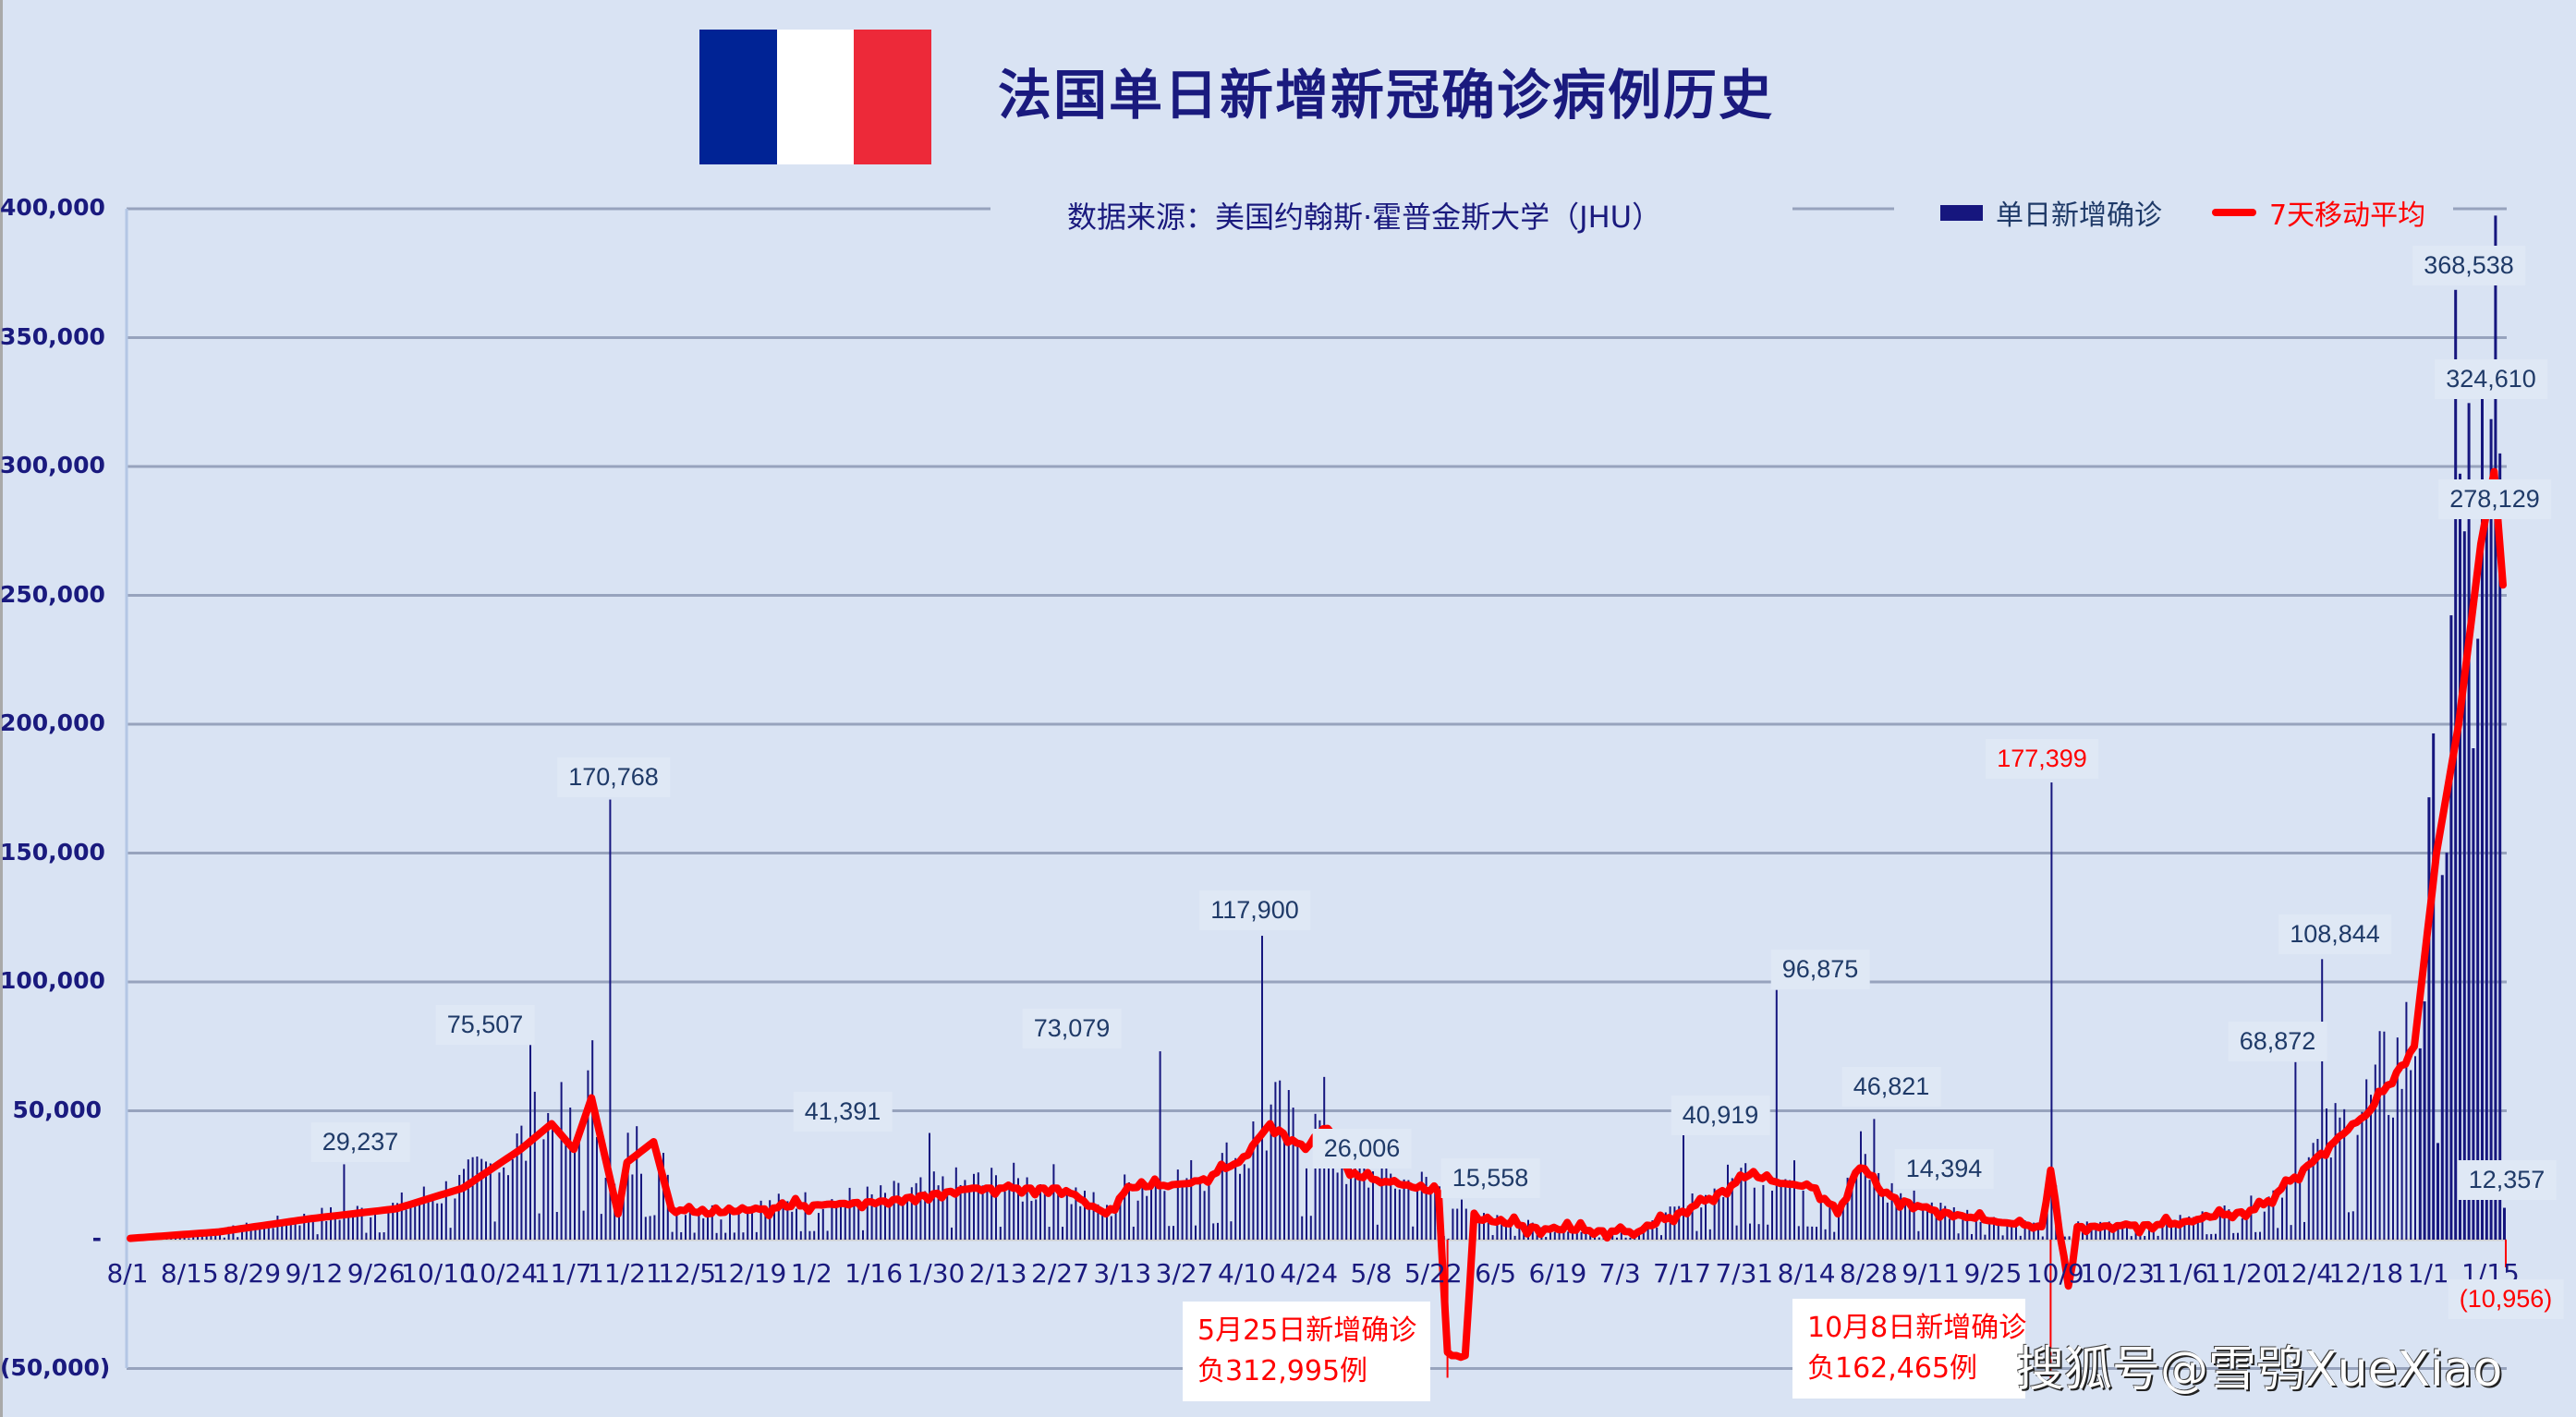 Image resolution: width=2576 pixels, height=1417 pixels. What do you see at coordinates (687, 1273) in the screenshot?
I see `x-tick-label: 12/5` at bounding box center [687, 1273].